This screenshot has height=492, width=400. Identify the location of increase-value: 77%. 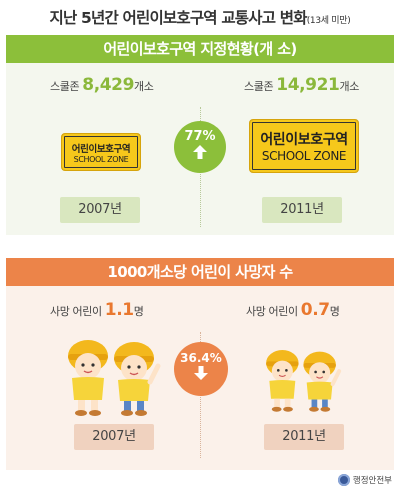
(200, 136).